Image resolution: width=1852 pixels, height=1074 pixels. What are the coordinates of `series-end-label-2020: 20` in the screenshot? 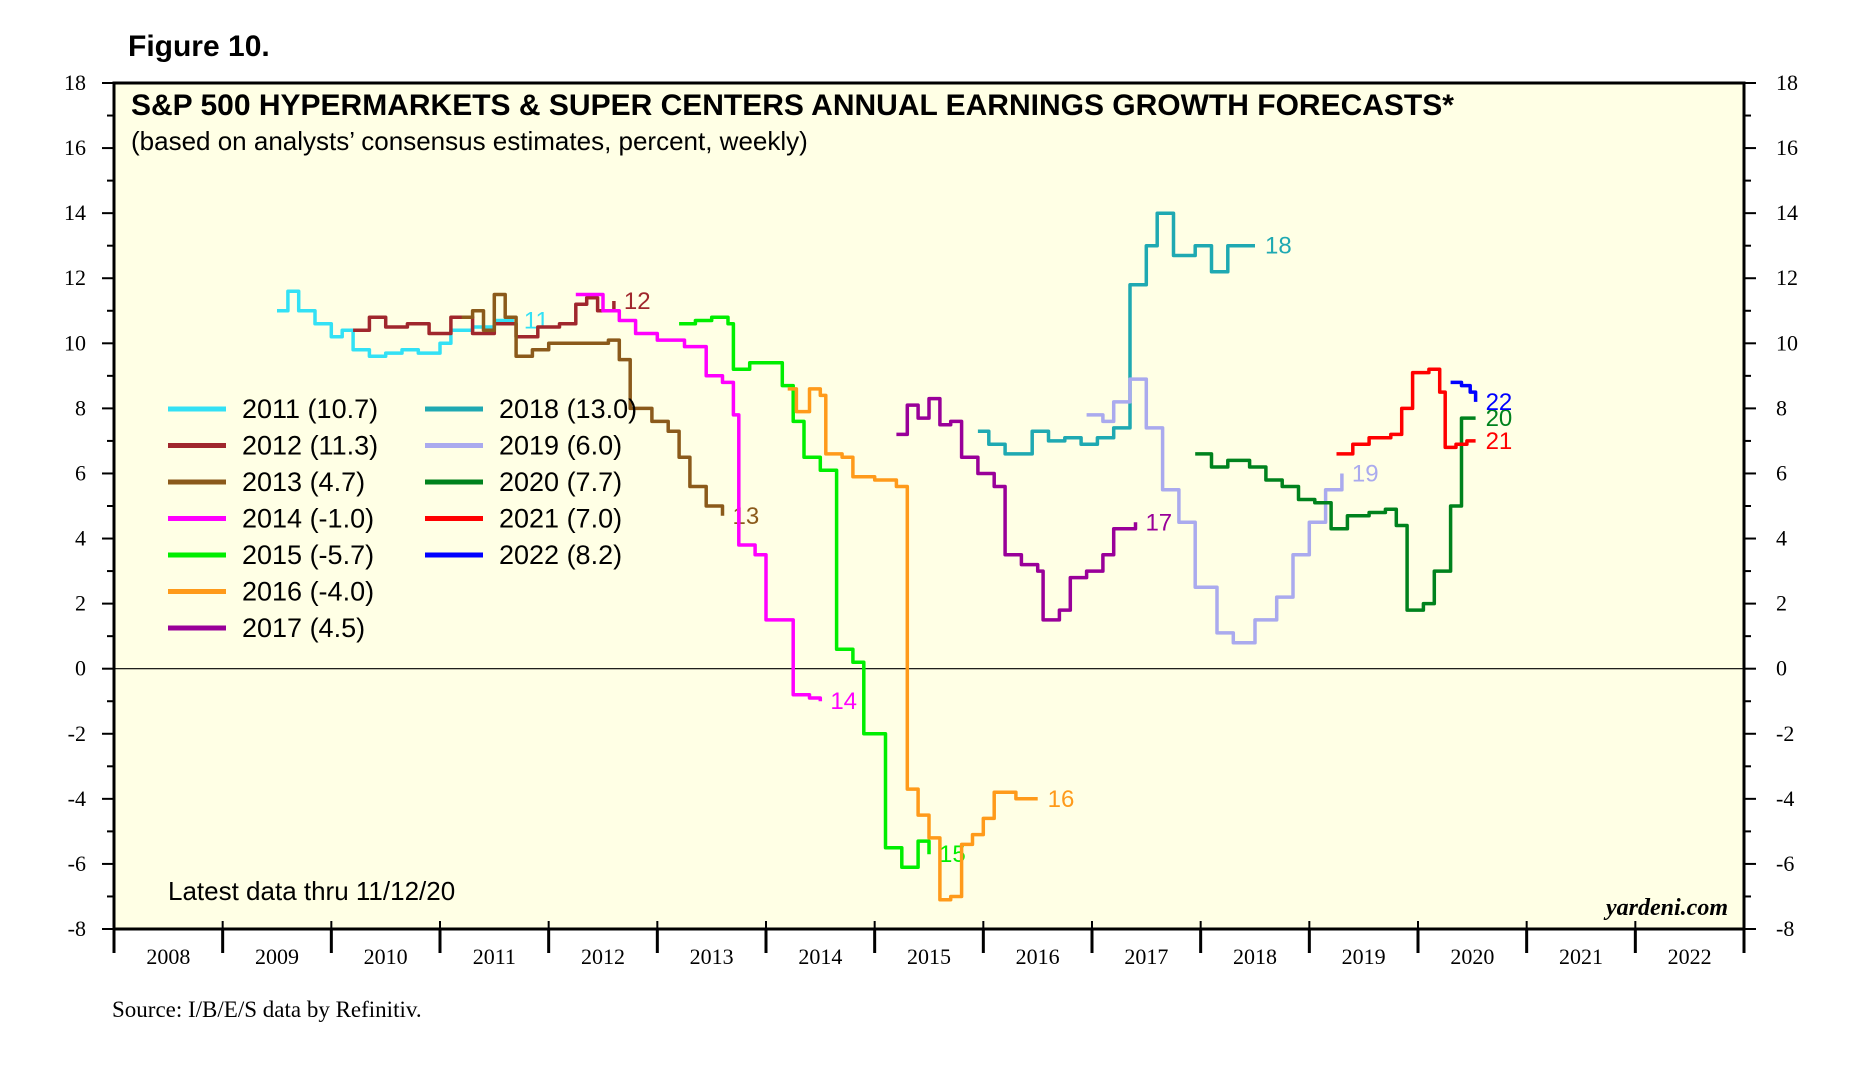 It's located at (1499, 418).